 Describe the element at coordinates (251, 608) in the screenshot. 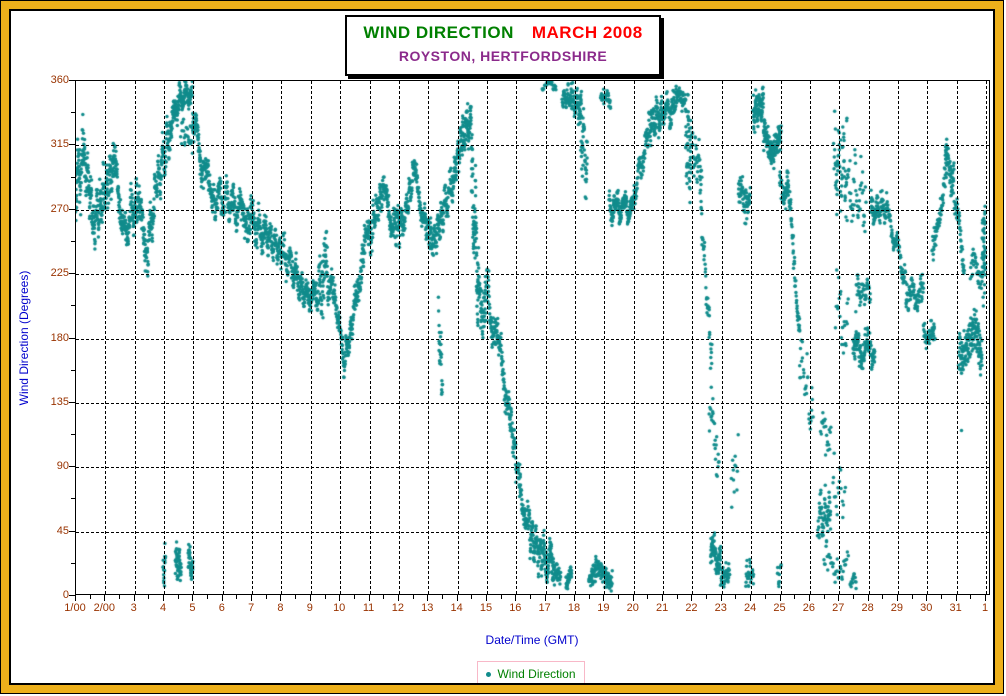

I see `x-tick-label: 7` at that location.